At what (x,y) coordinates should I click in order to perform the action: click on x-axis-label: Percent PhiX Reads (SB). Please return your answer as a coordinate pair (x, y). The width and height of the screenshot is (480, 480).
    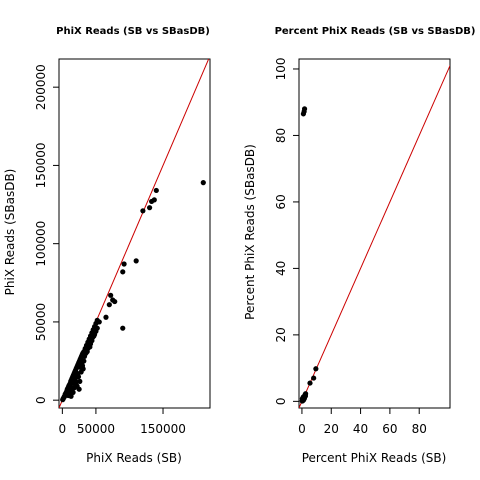
    Looking at the image, I should click on (374, 458).